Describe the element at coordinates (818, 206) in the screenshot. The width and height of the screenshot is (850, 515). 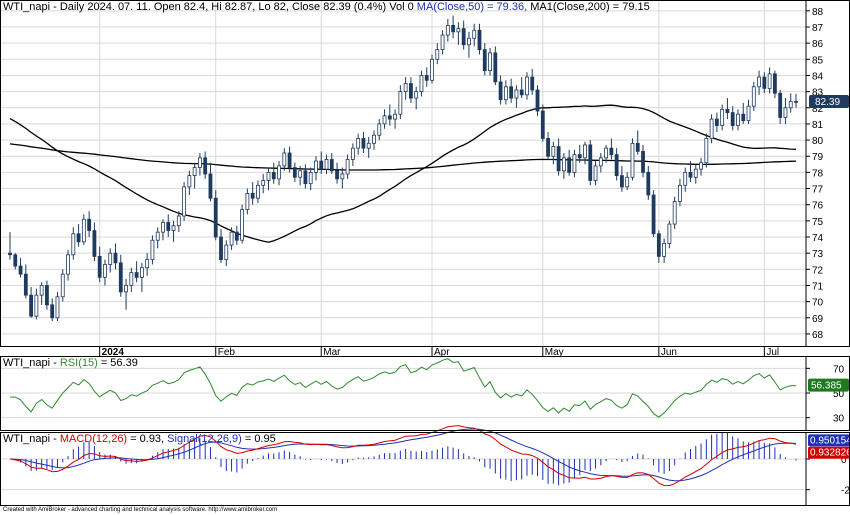
I see `price-tick-label: 76` at that location.